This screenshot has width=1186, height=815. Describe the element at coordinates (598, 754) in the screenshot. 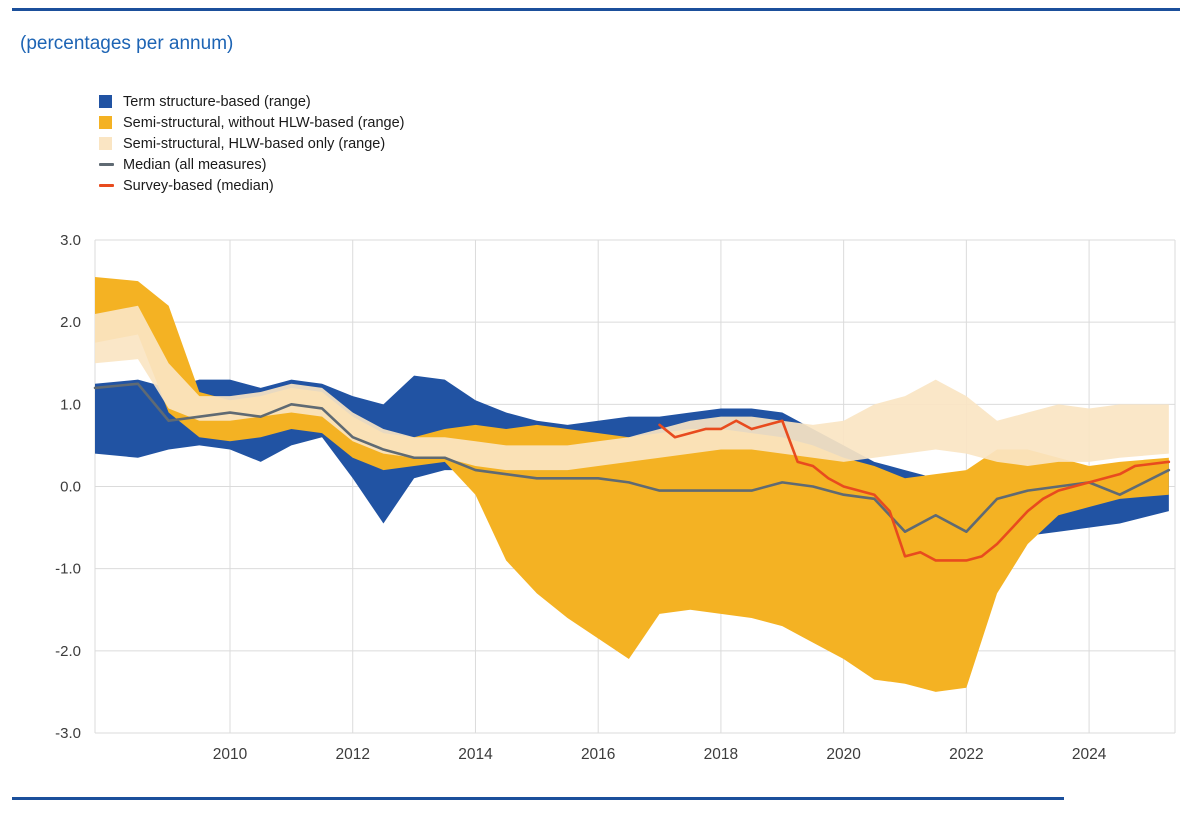

I see `x-tick-label: 2016` at that location.